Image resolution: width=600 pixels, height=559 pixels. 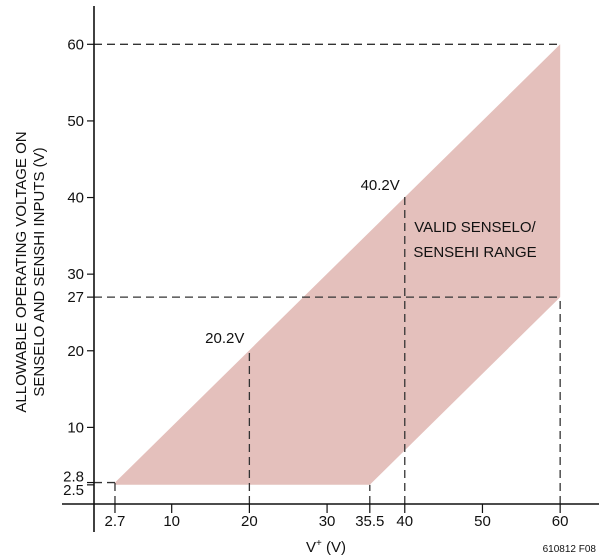 I want to click on x-tick-label-35_5: 35.5, so click(x=369, y=521).